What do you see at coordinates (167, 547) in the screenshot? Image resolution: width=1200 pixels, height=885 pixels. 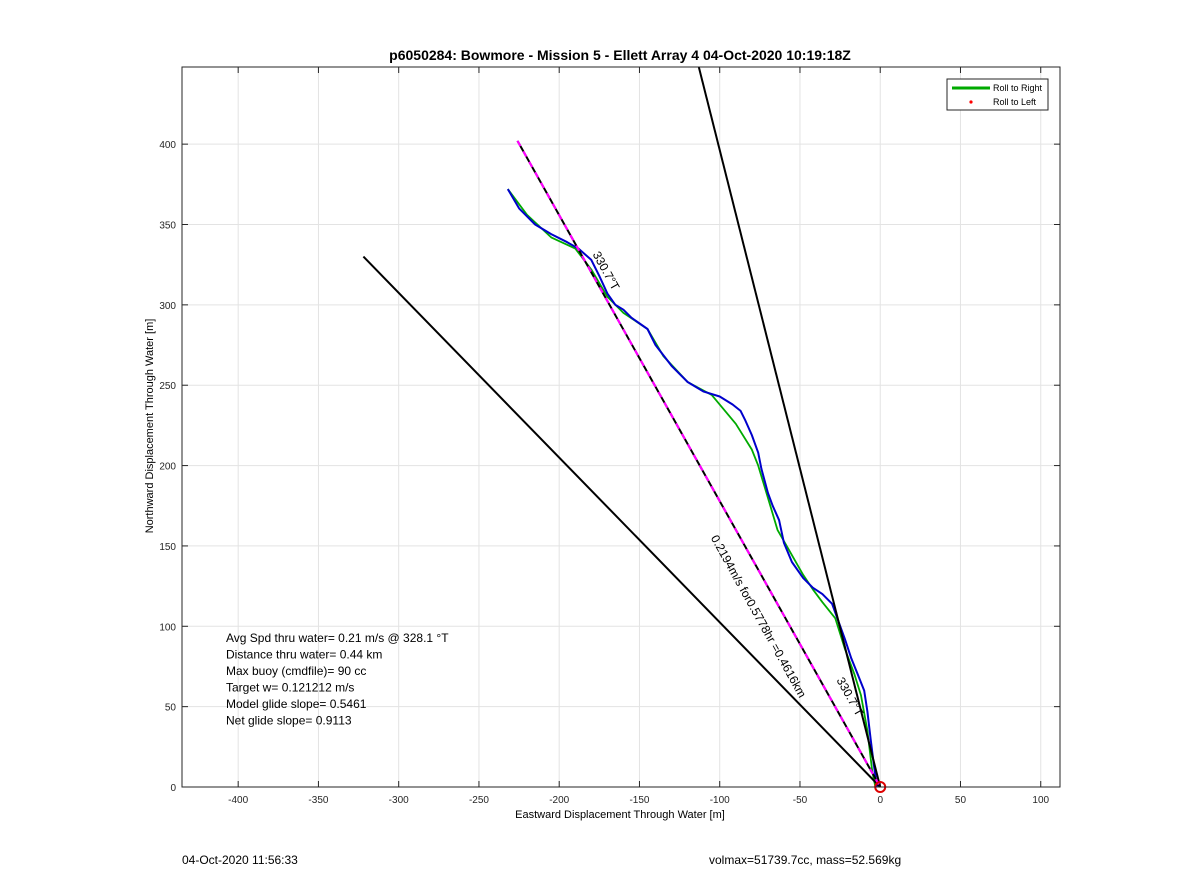 I see `y-tick-label: 150` at bounding box center [167, 547].